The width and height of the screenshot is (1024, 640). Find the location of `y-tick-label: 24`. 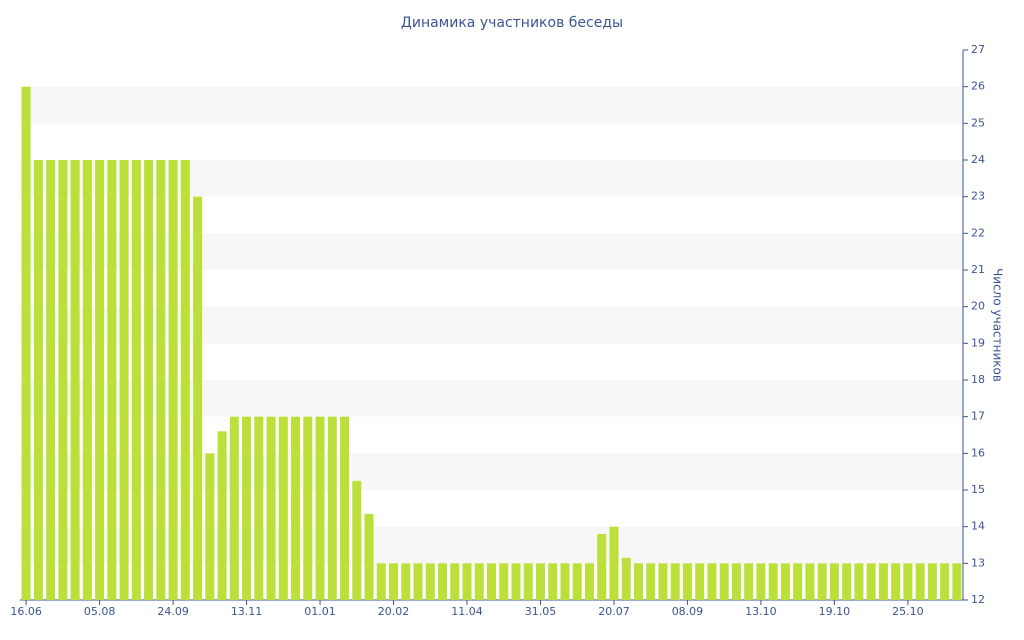

y-tick-label: 24 is located at coordinates (978, 159).